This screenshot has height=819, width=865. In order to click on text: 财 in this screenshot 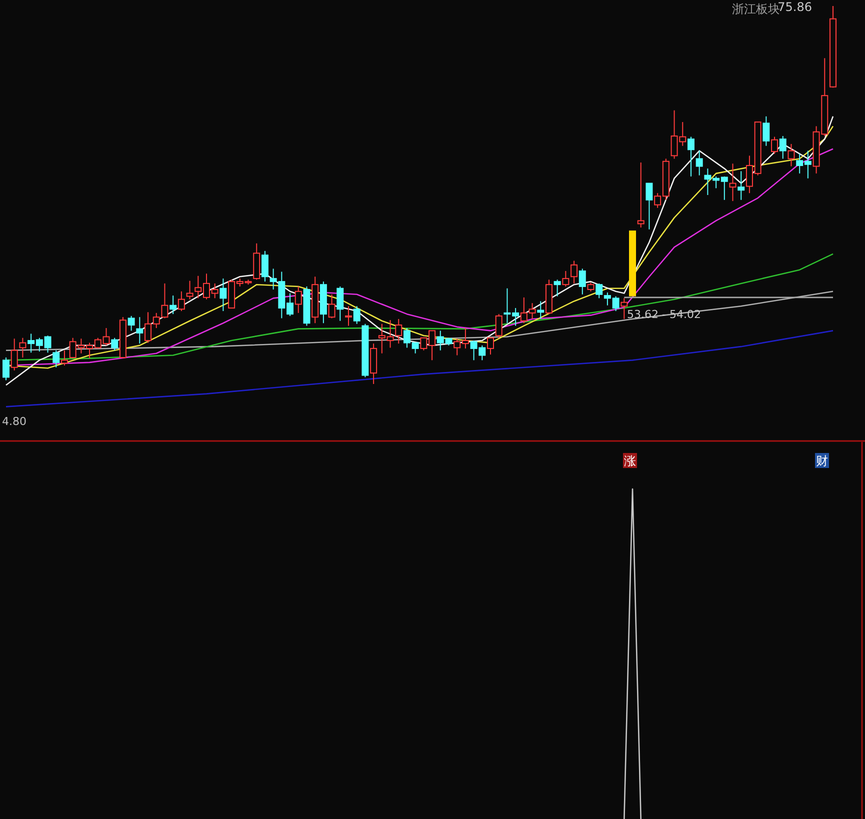, I will do `click(822, 461)`.